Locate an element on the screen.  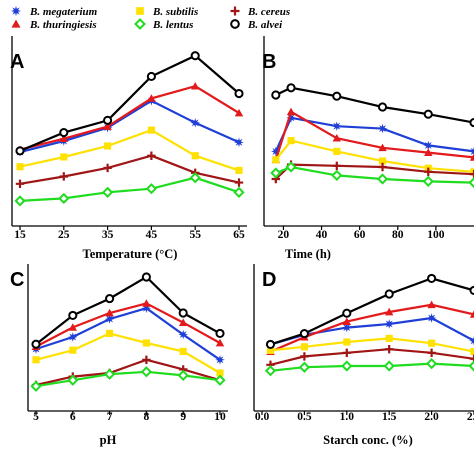
x-tick-label: 1.0 is located at coordinates (347, 417).